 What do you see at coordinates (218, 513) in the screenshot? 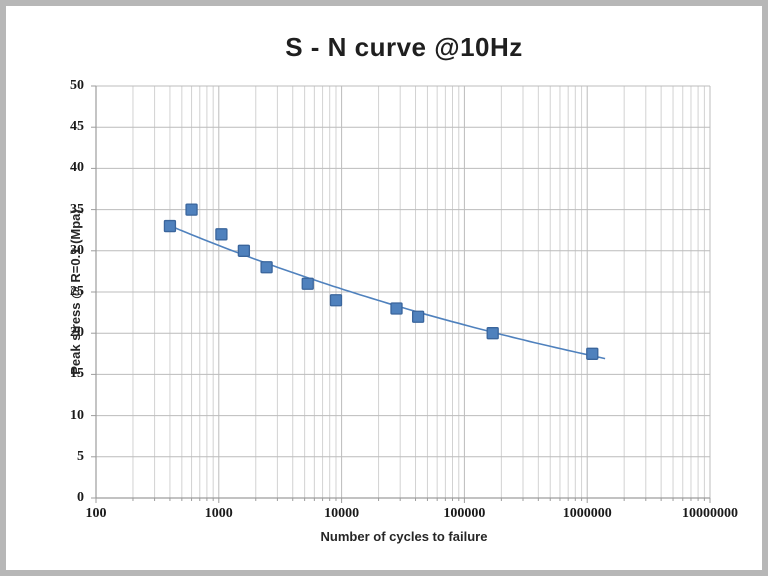
I see `x-tick-label: 1000` at bounding box center [218, 513].